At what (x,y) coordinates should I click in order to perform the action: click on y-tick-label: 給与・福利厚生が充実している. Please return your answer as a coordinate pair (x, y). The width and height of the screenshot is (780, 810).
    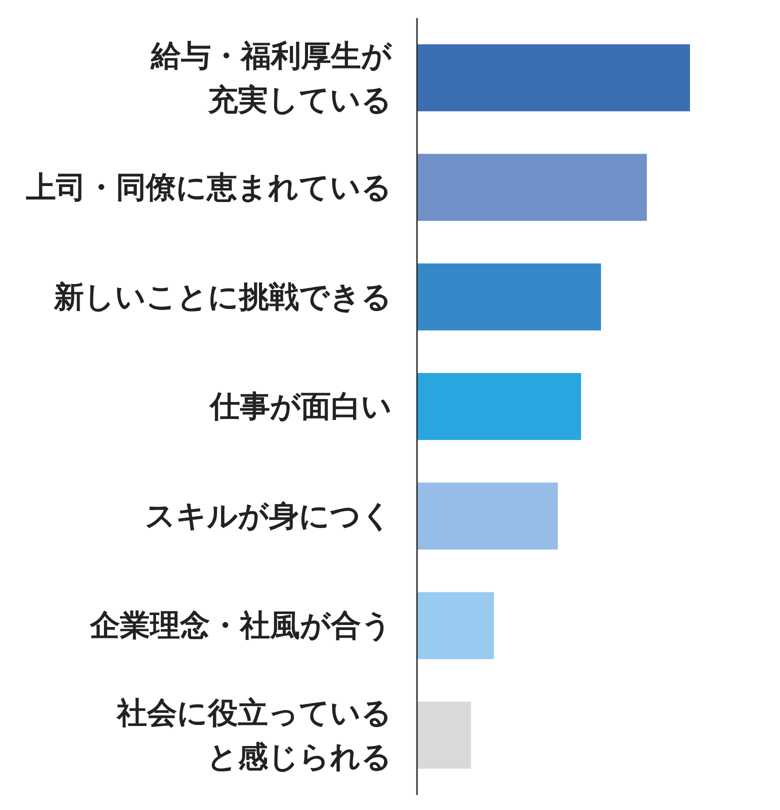
    Looking at the image, I should click on (271, 78).